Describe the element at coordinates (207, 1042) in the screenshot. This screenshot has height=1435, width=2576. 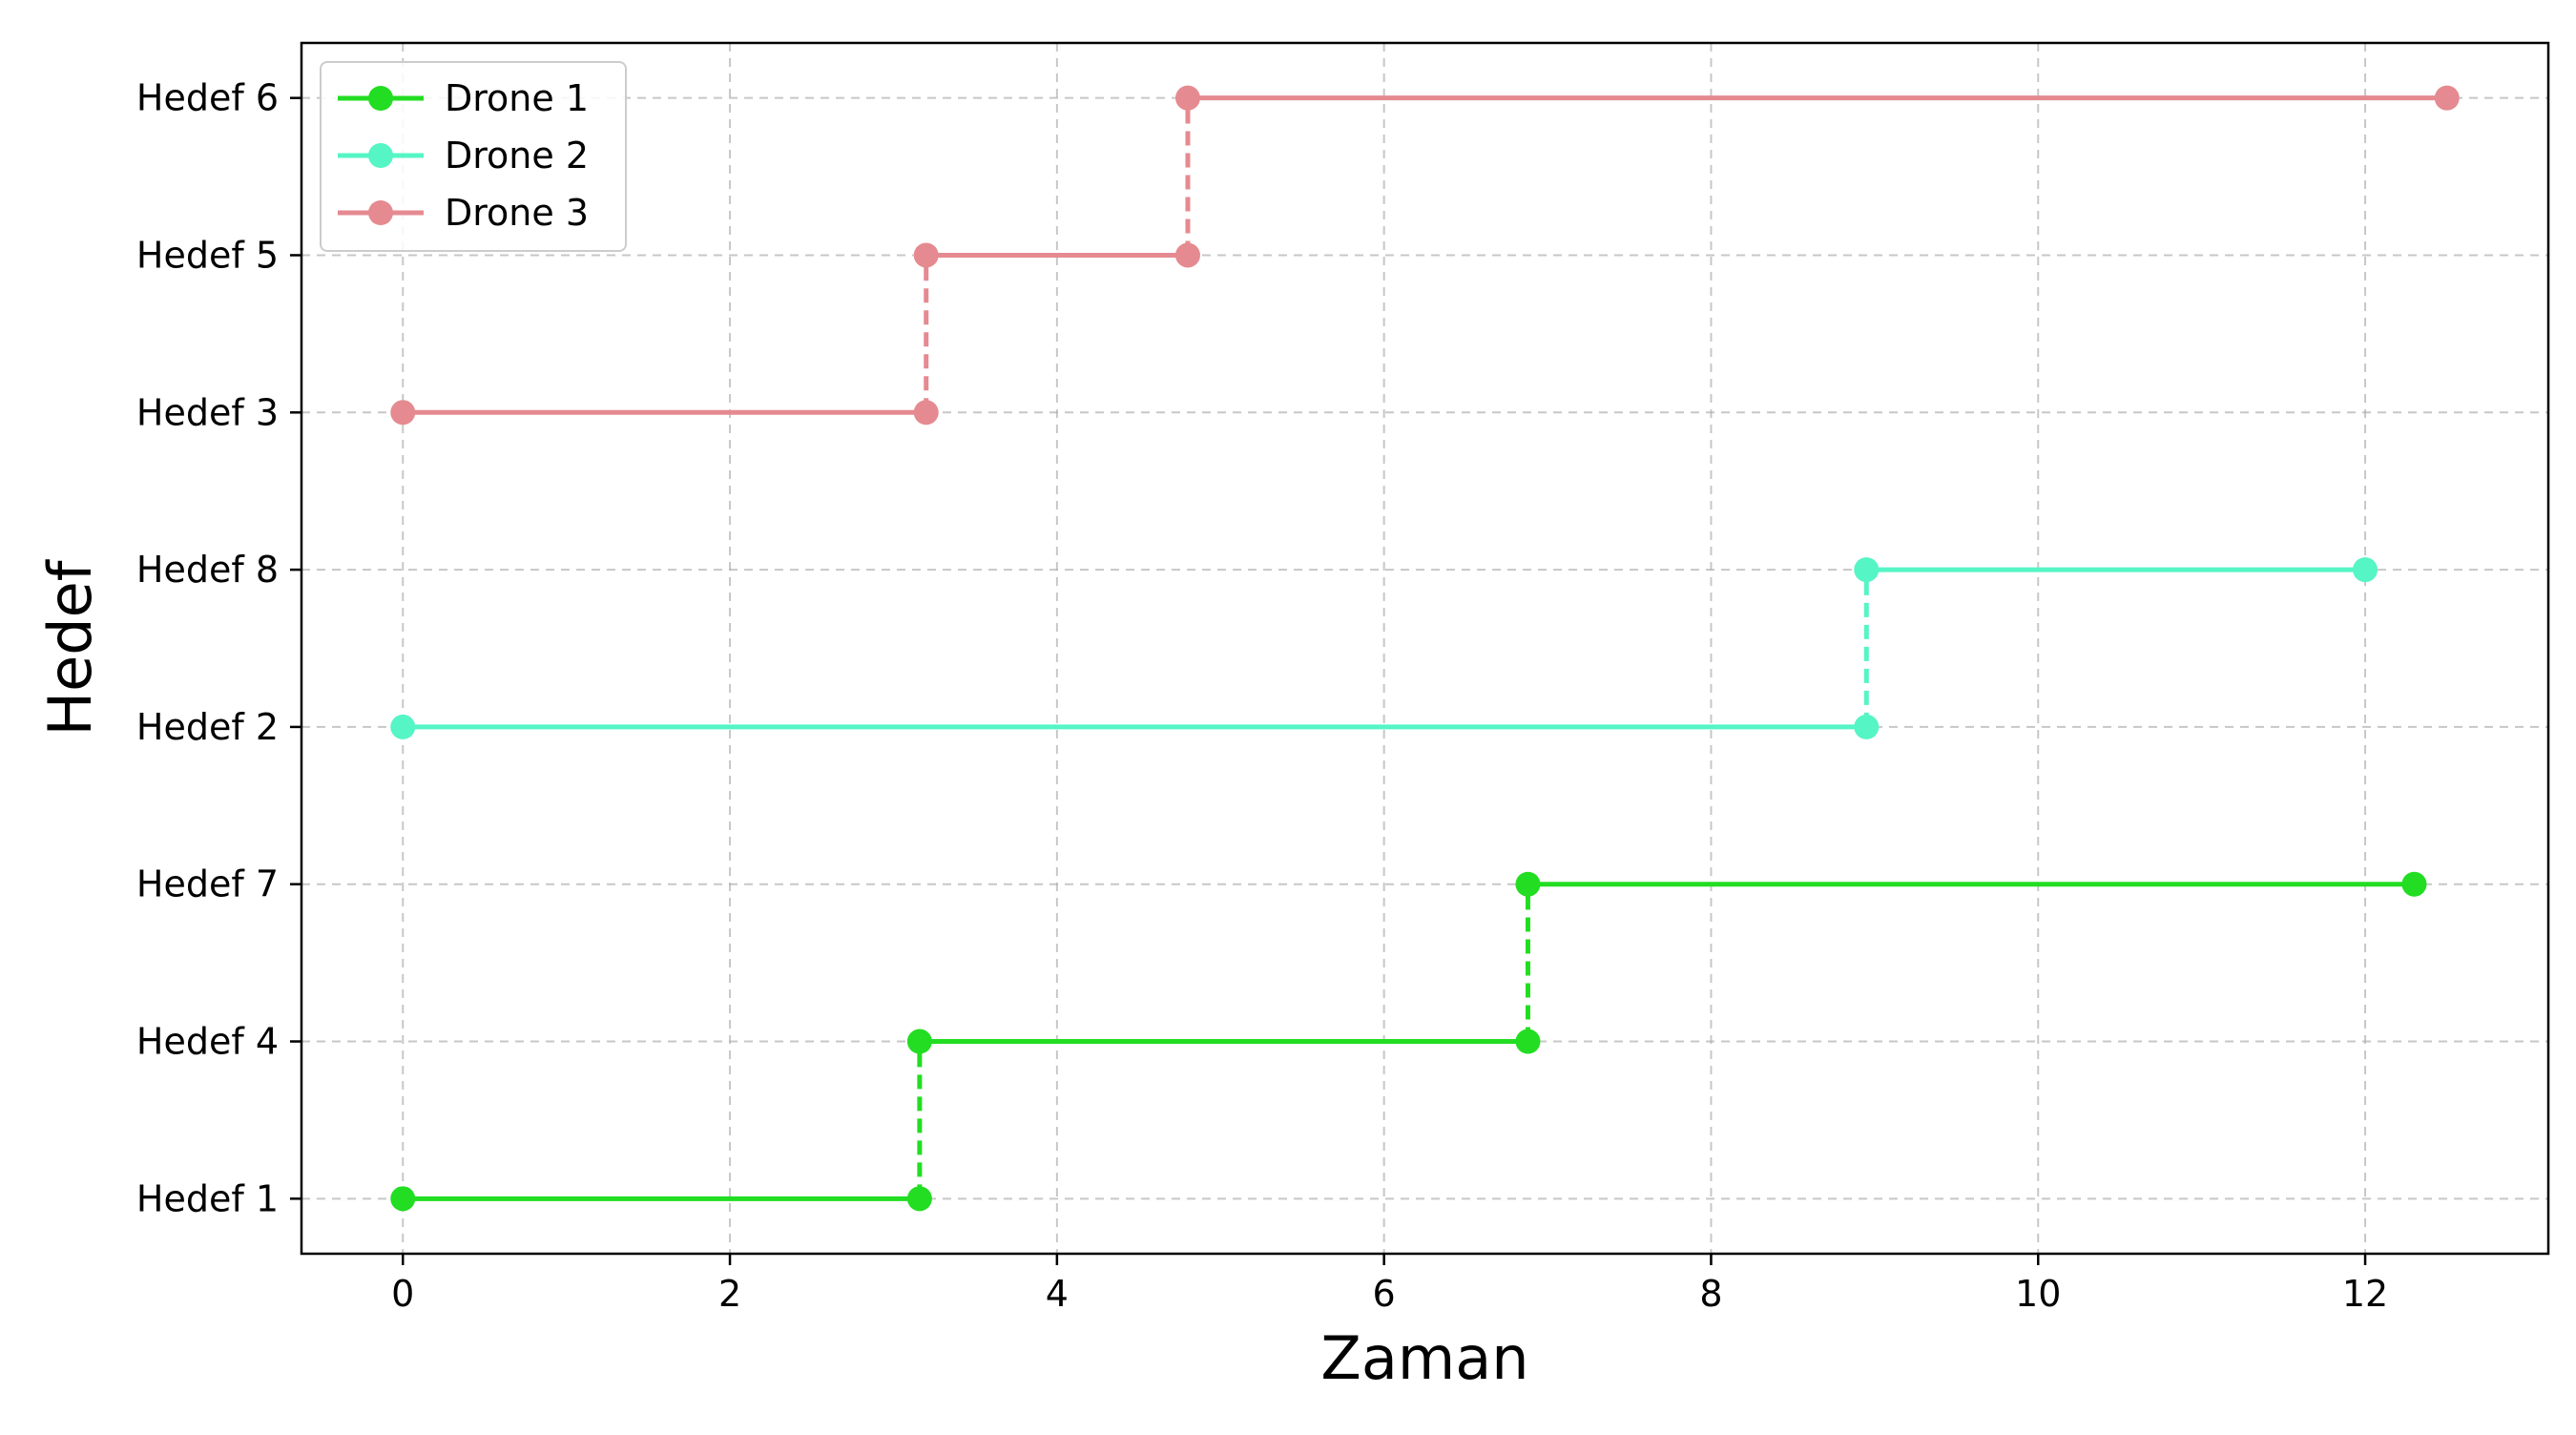
I see `y-tick-label: Hedef 4` at that location.